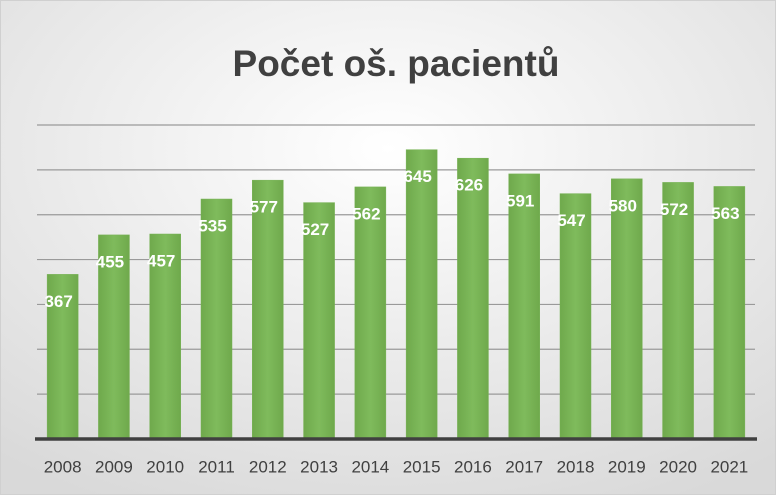 This screenshot has height=495, width=776. Describe the element at coordinates (473, 466) in the screenshot. I see `x-tick-label: 2016` at that location.